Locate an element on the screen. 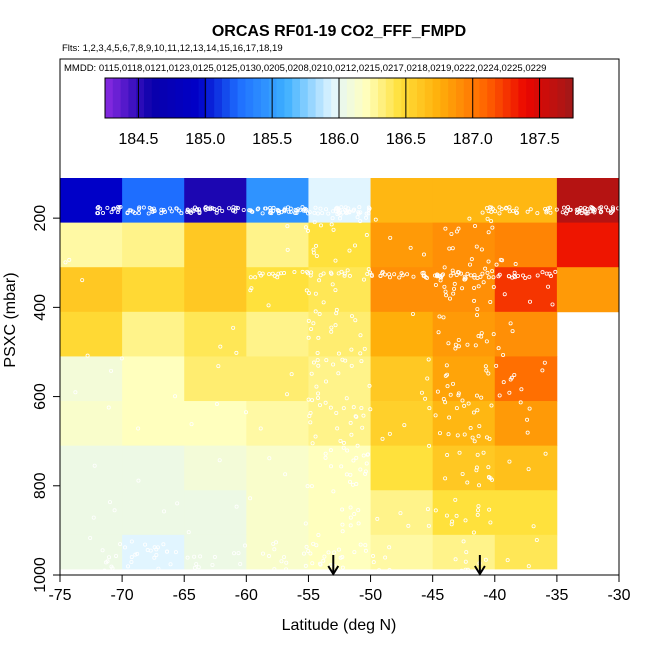  latitude-arrows is located at coordinates (406, 565).